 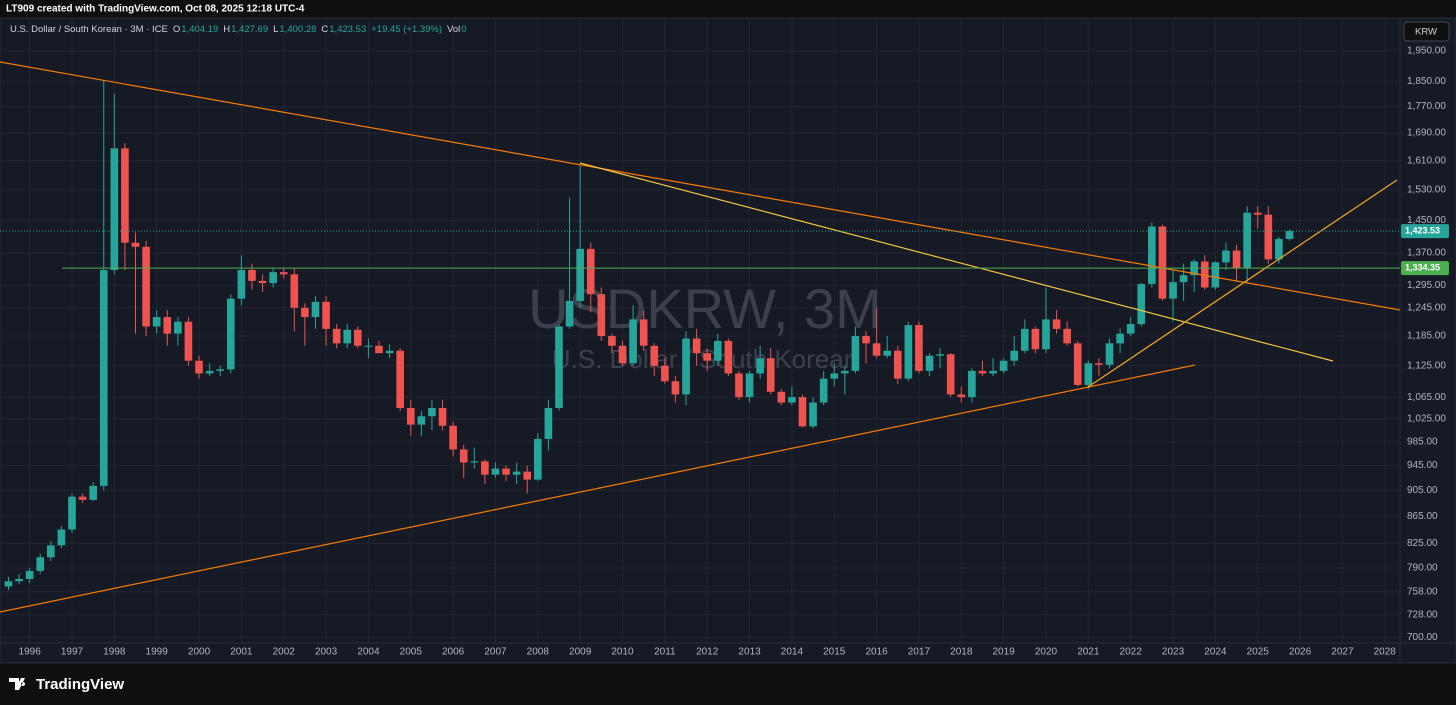 I want to click on x-tick-label: 2009, so click(x=580, y=652).